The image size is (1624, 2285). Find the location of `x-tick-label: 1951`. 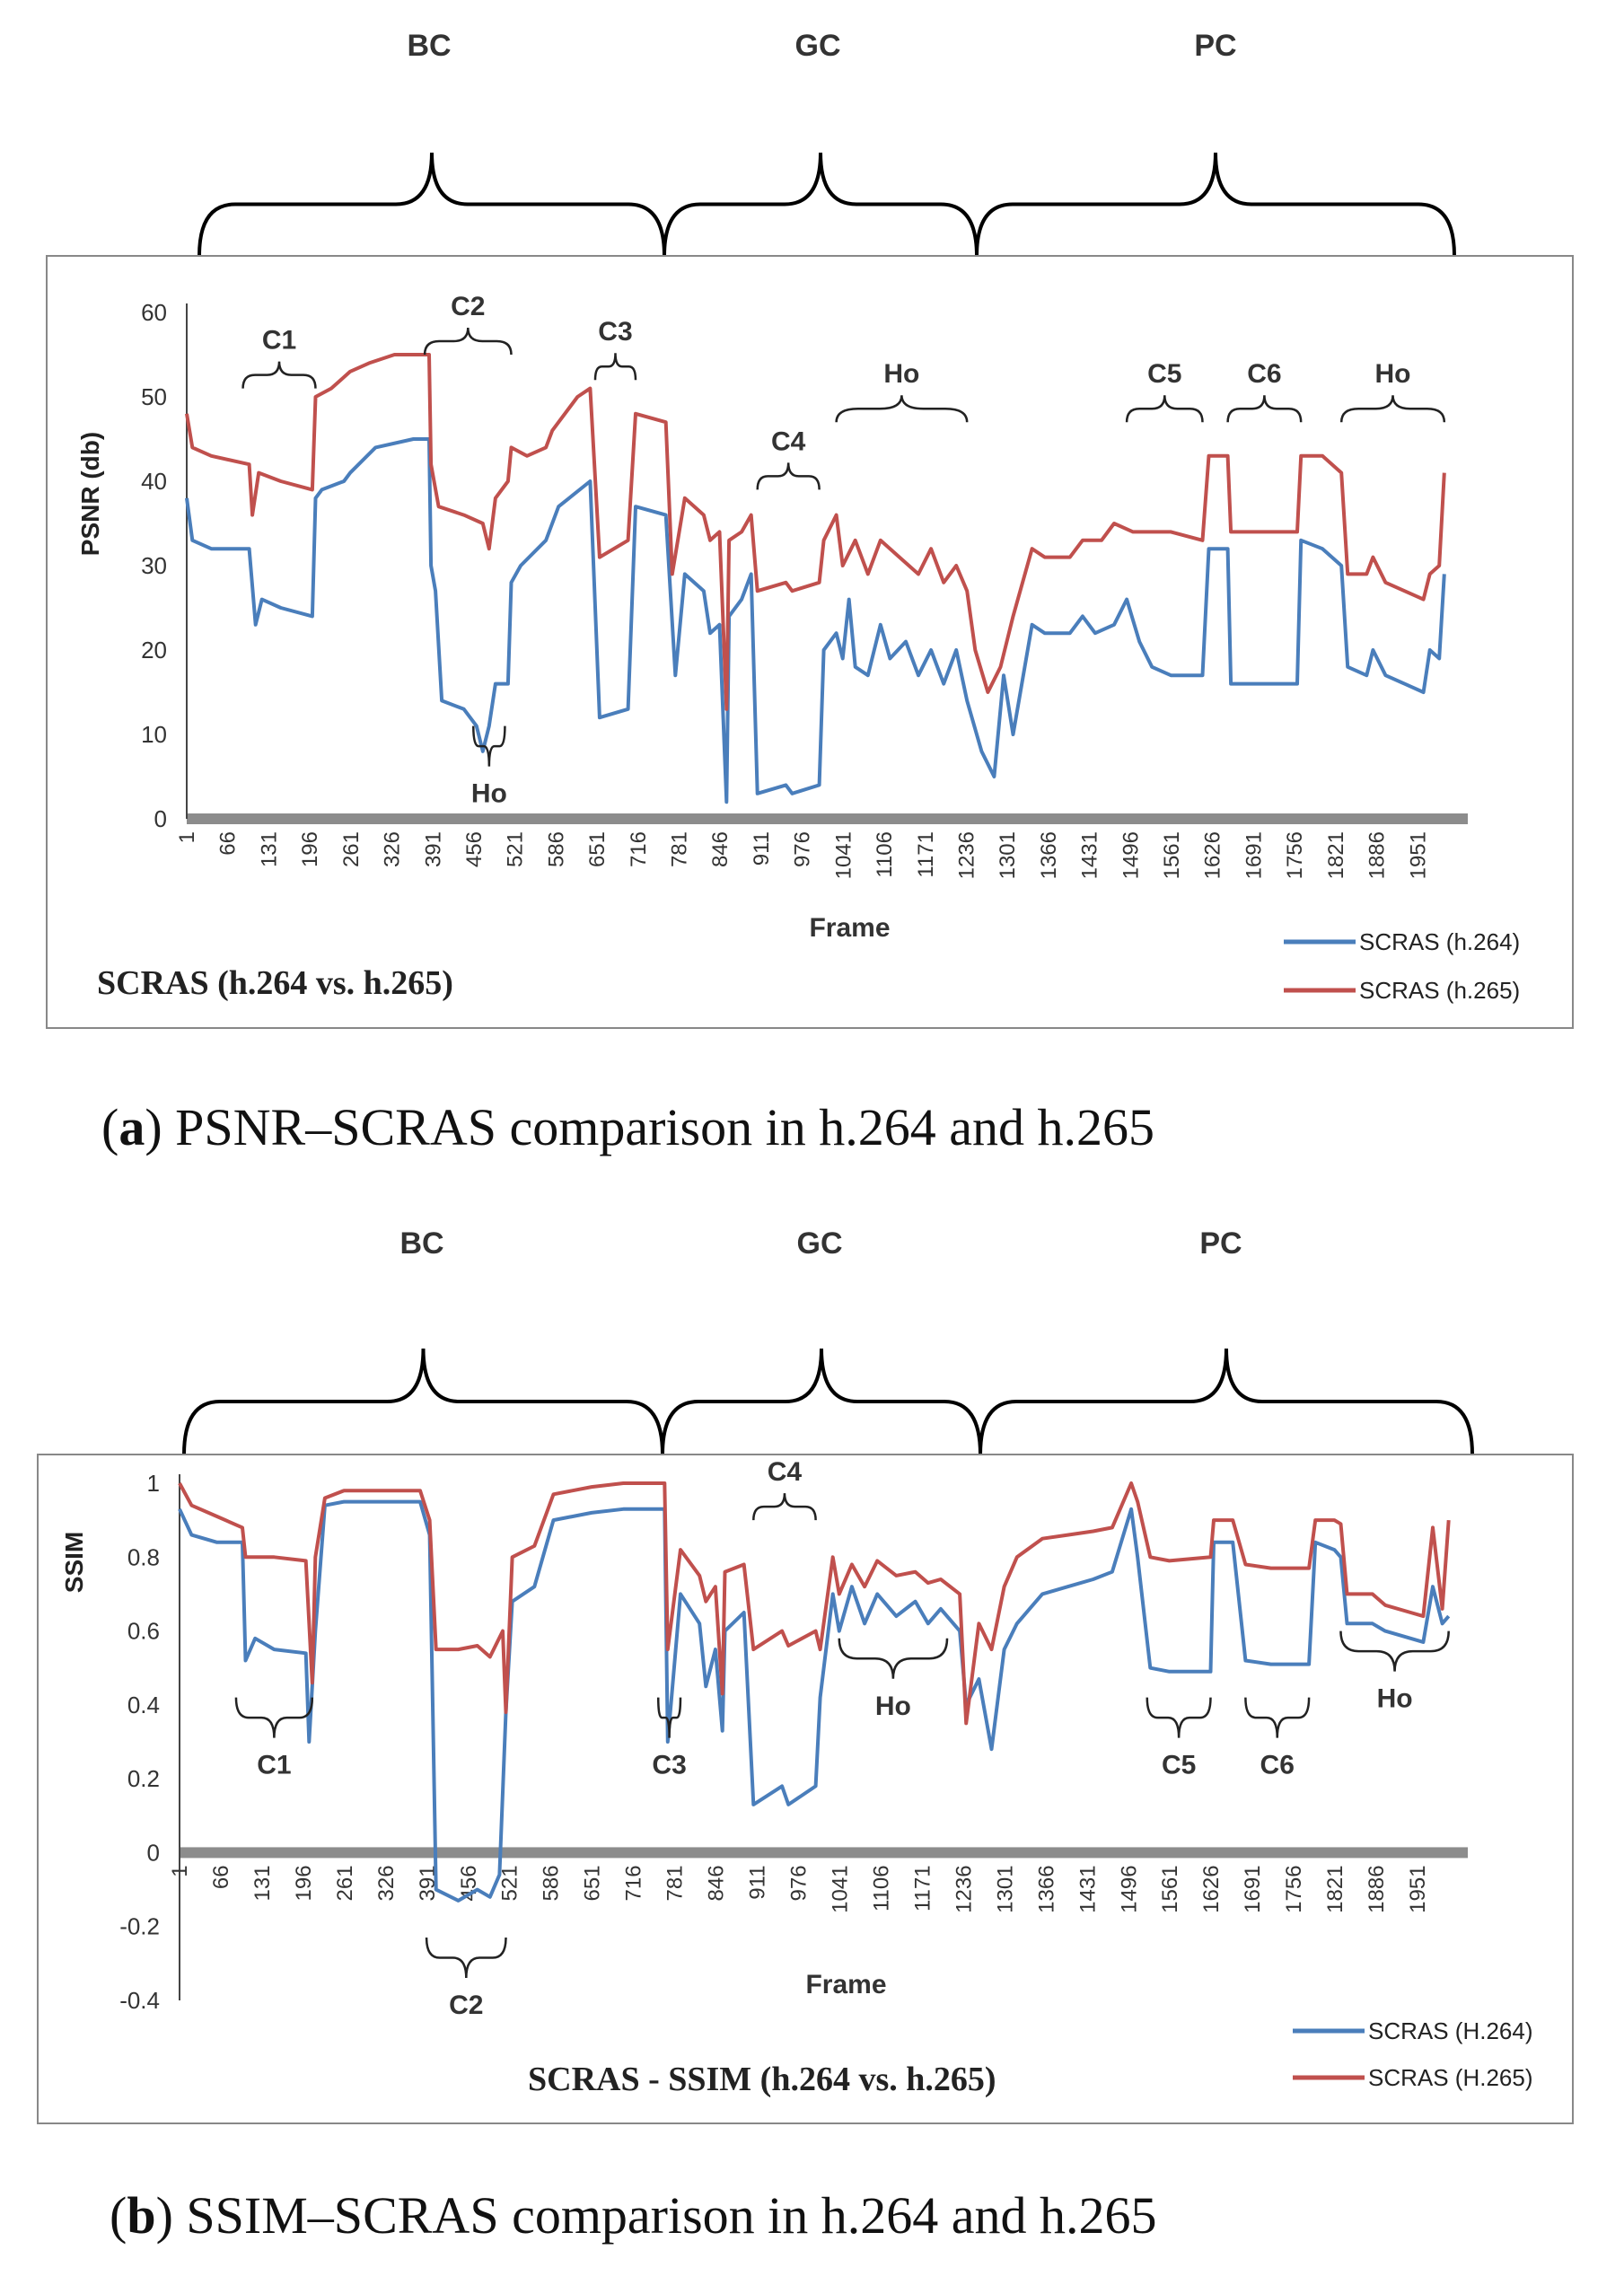

x-tick-label: 1951 is located at coordinates (1418, 855).